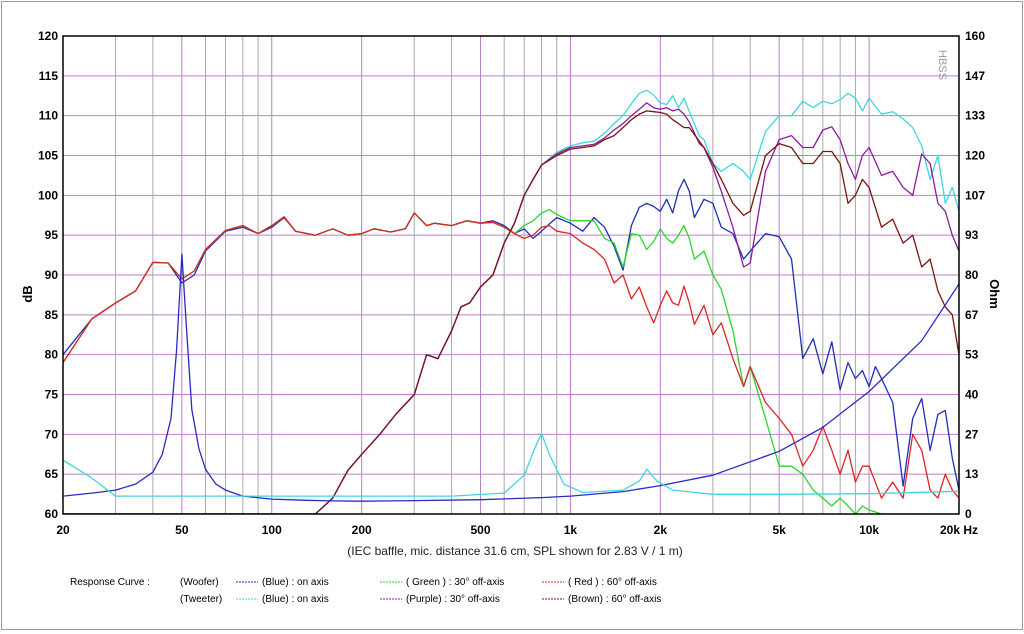 The height and width of the screenshot is (634, 1024). What do you see at coordinates (48, 36) in the screenshot?
I see `y-tick-label-left: 120` at bounding box center [48, 36].